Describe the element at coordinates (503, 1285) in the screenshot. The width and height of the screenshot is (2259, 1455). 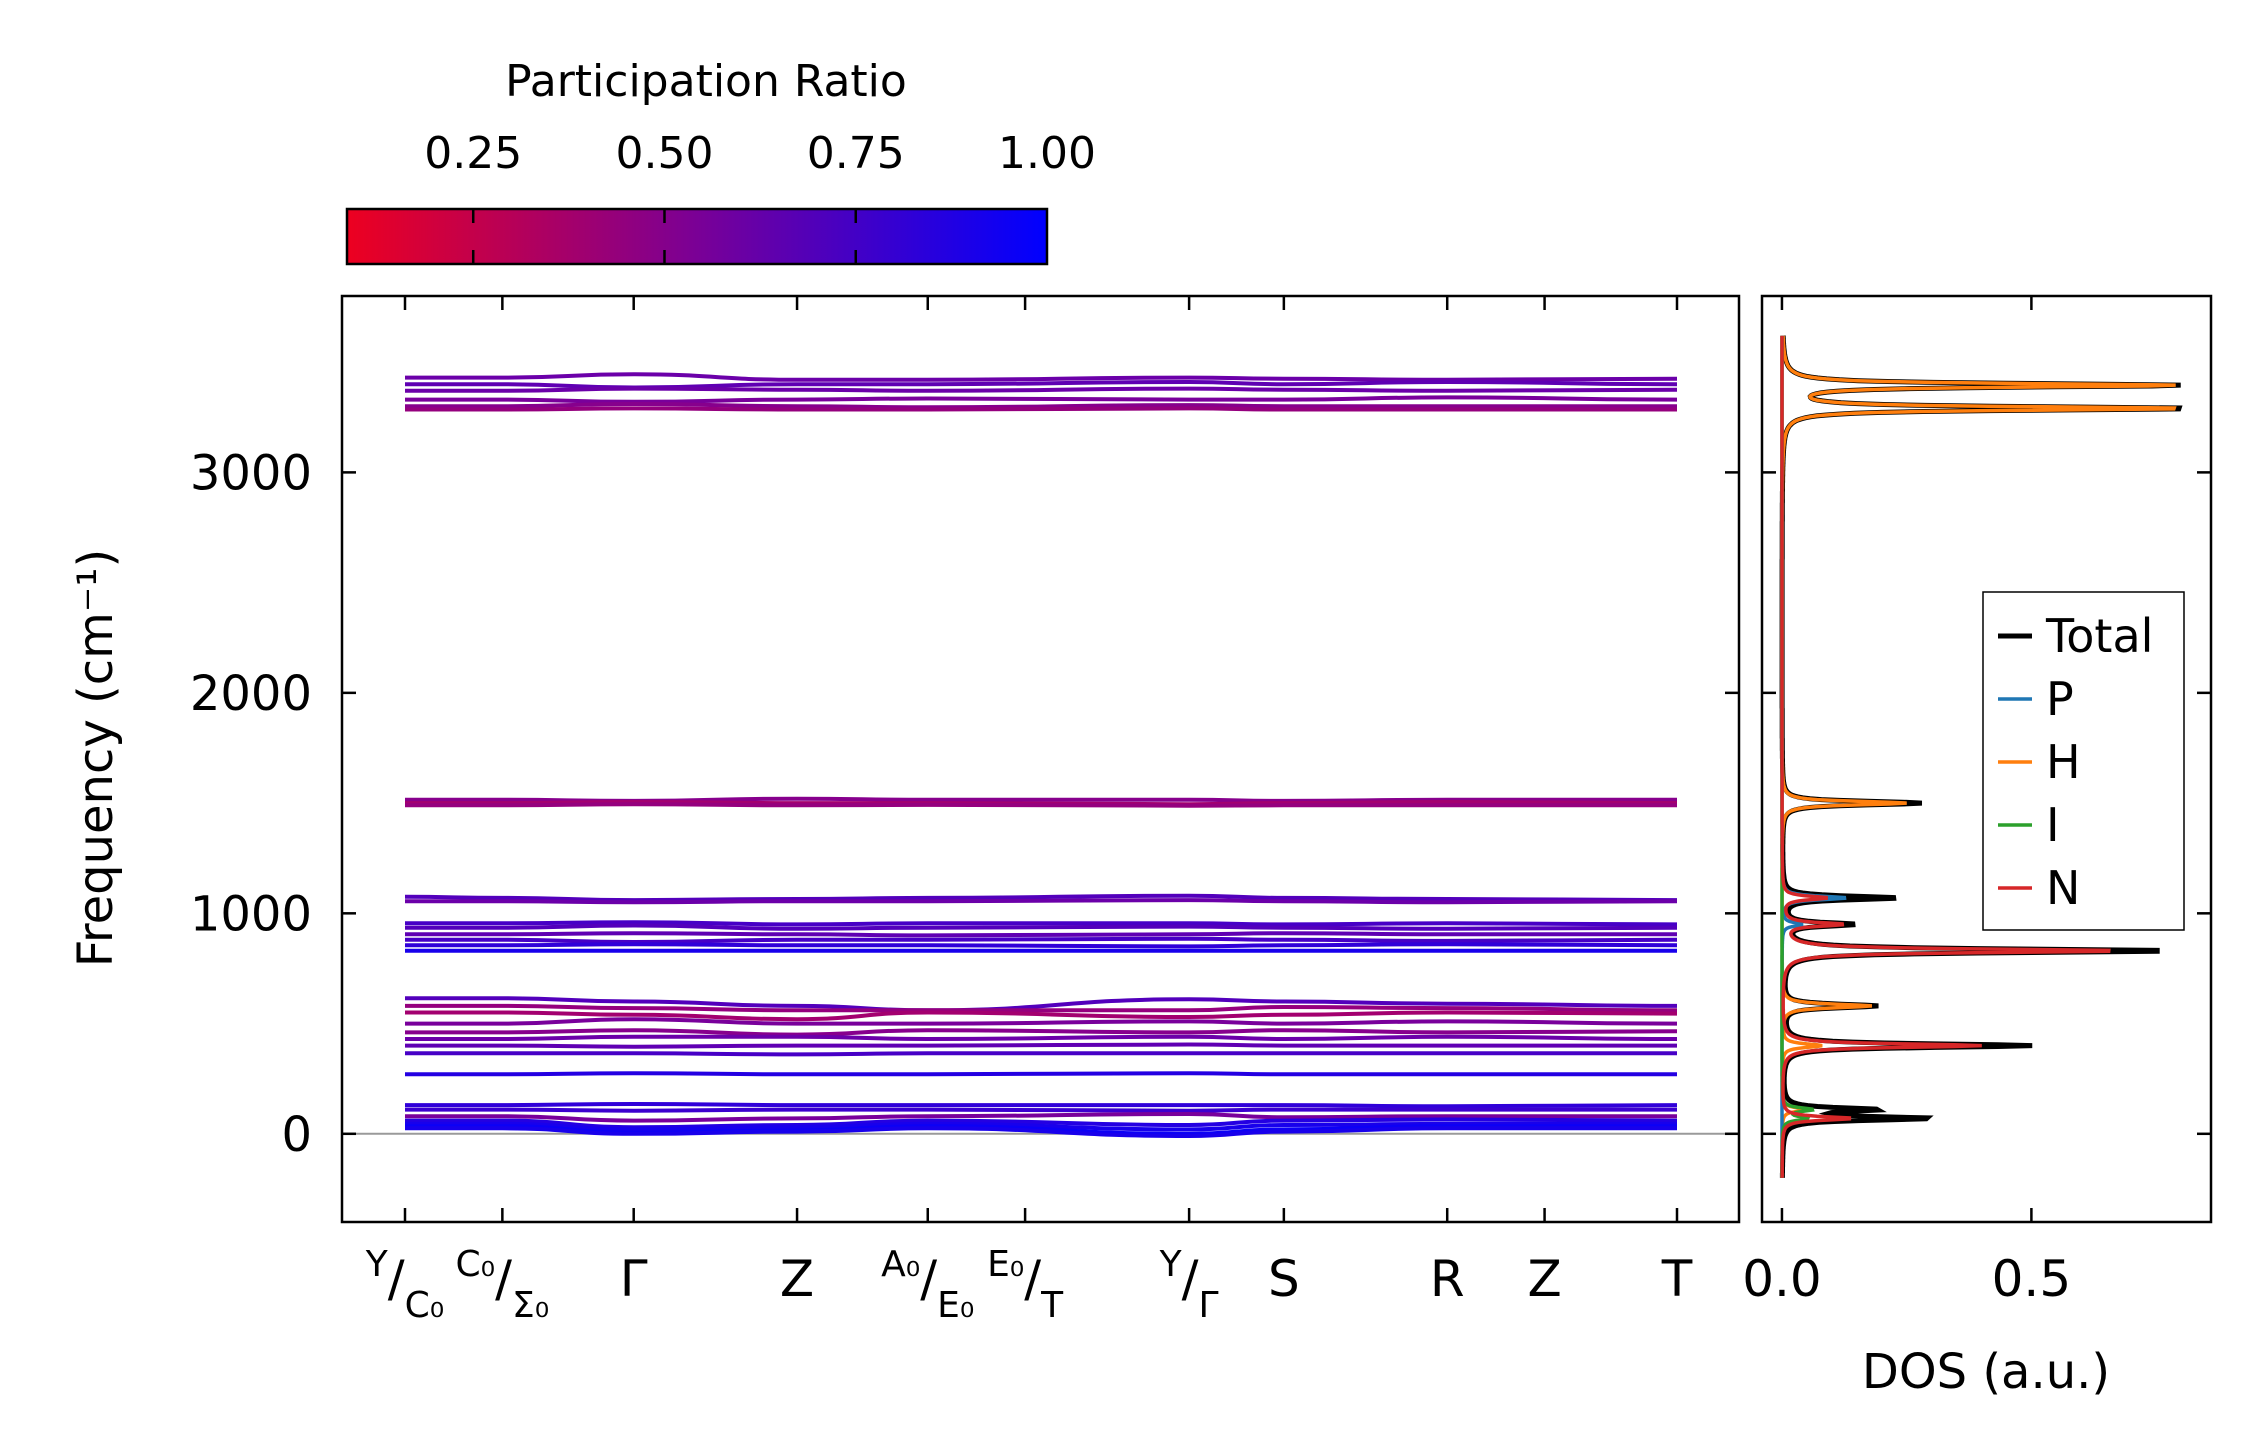
I see `k-point-label: C₀/Σ₀` at that location.